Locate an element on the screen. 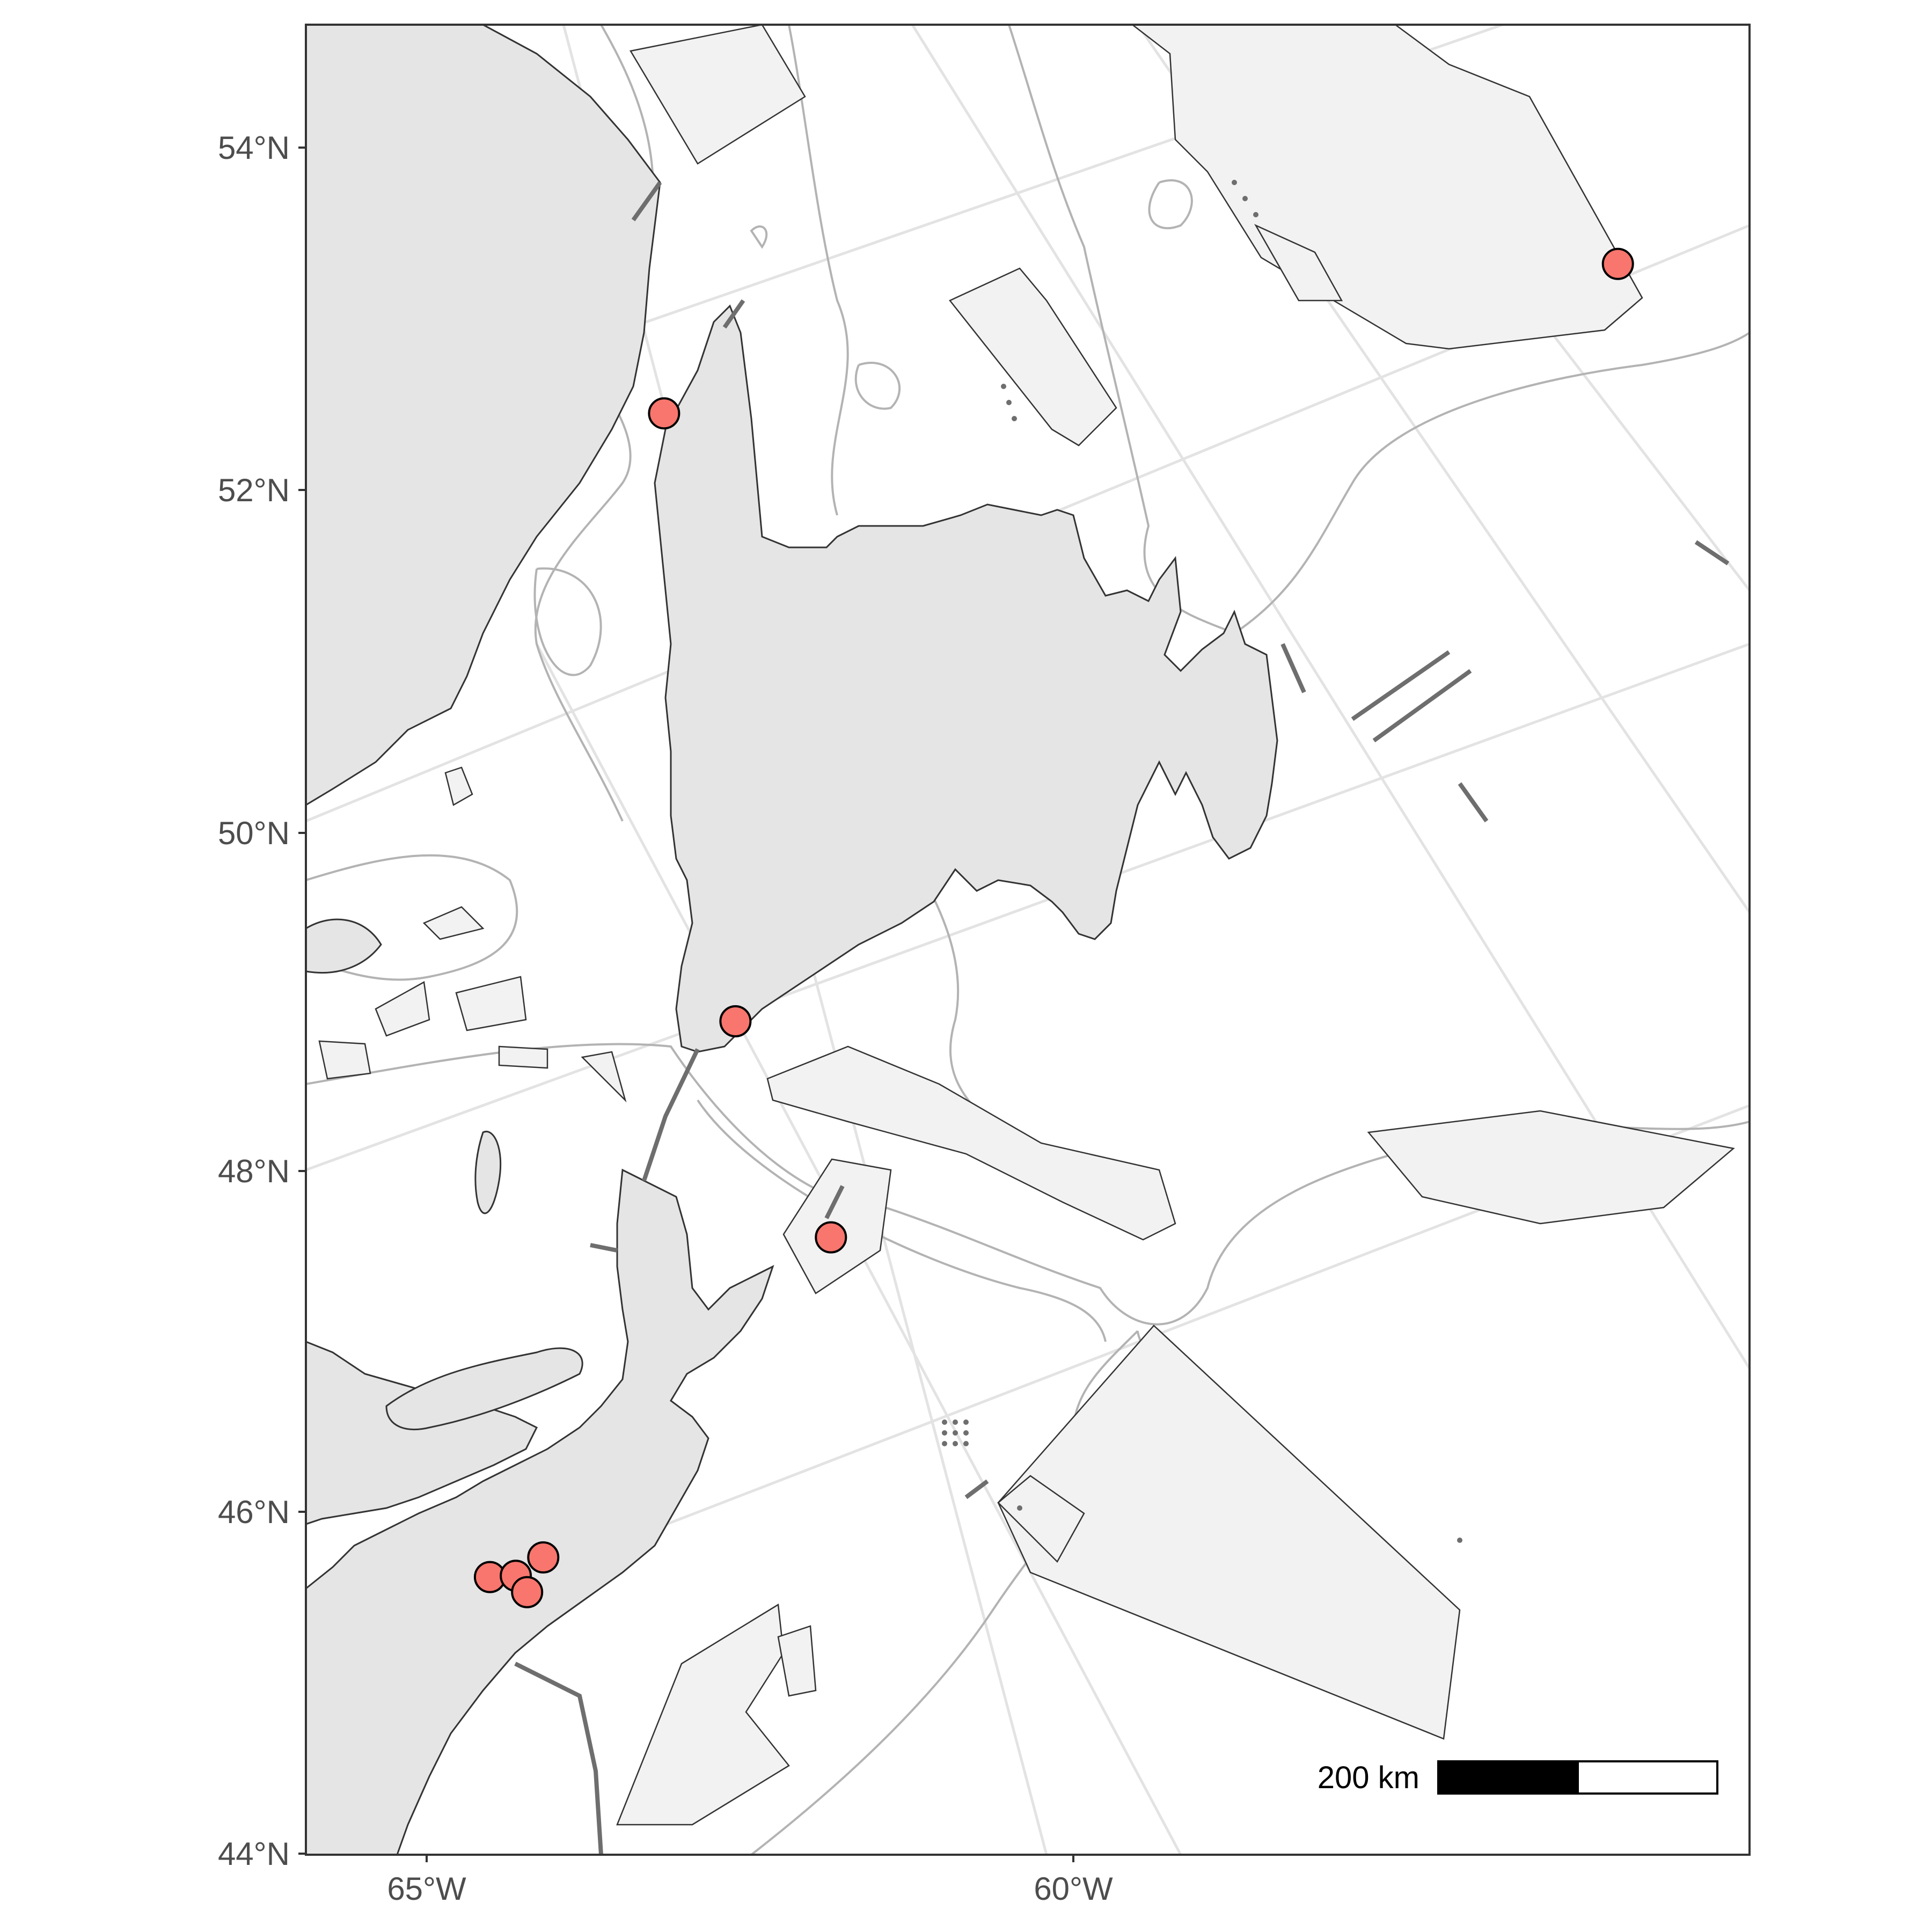  x-tick-label: 65°W is located at coordinates (426, 1889).